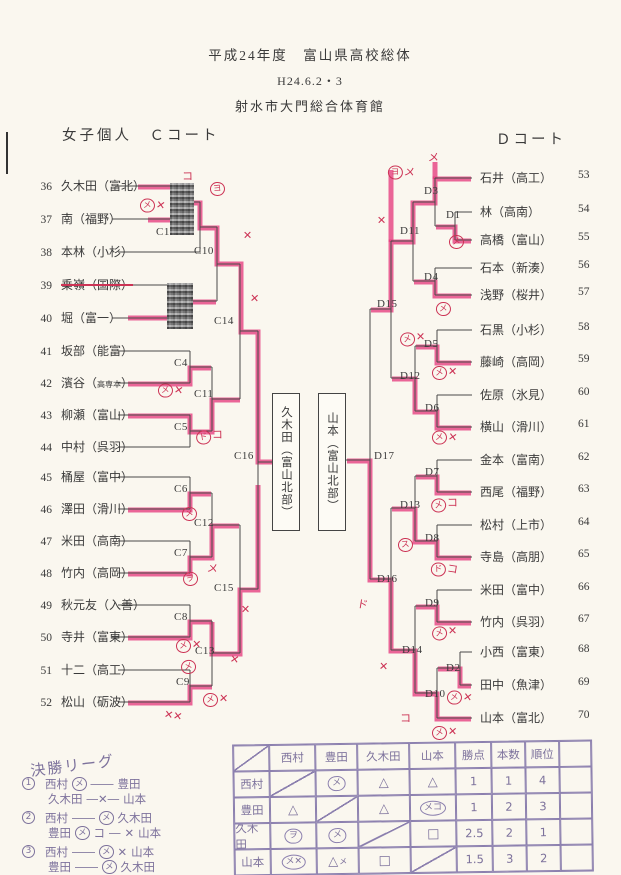 This screenshot has width=621, height=875. I want to click on pen-mark: ヨ, so click(217, 189).